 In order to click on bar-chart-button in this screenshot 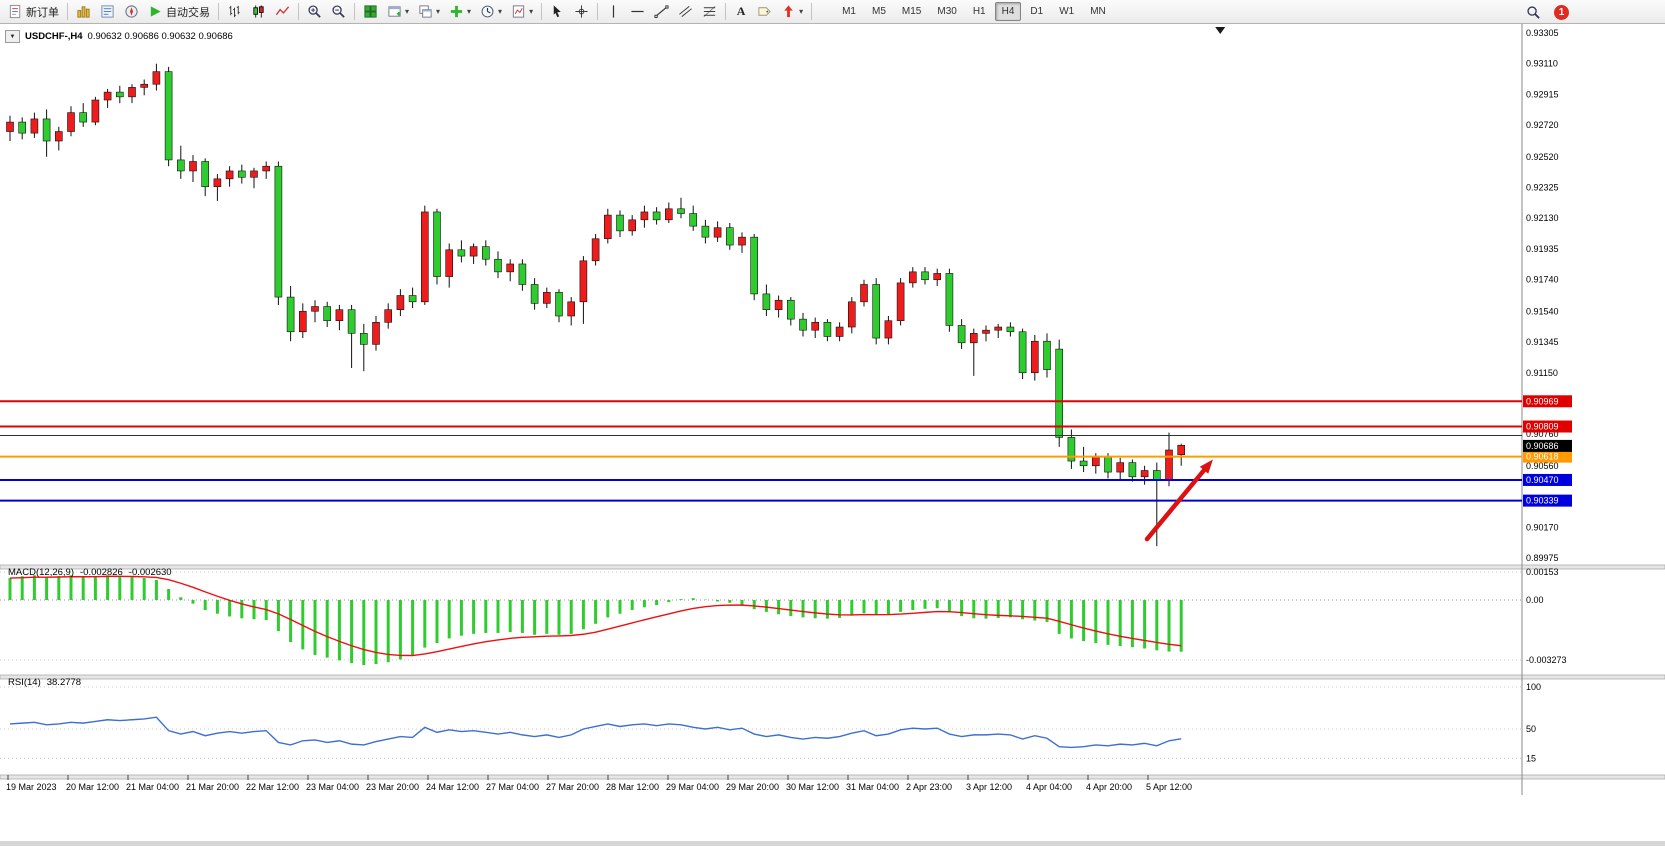, I will do `click(234, 12)`.